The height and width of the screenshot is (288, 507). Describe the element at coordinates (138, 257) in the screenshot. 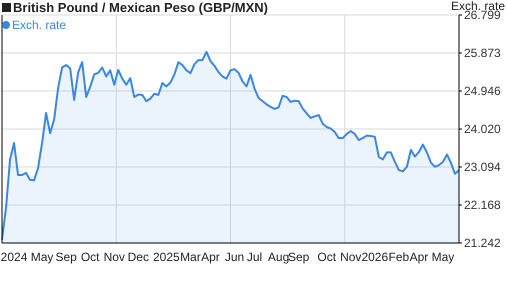

I see `x-tick-label: Dec` at that location.